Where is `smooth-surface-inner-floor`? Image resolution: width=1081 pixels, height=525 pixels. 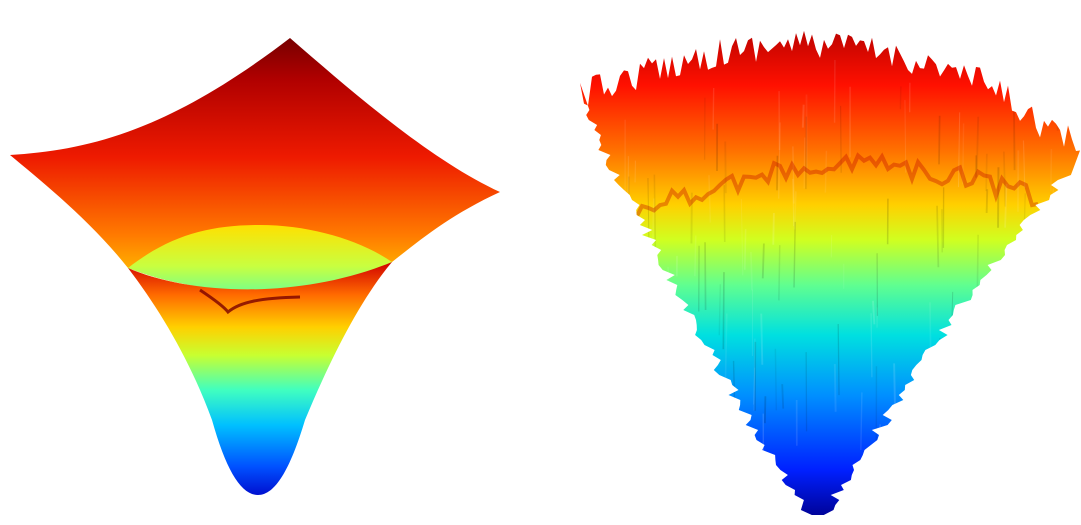 smooth-surface-inner-floor is located at coordinates (260, 258).